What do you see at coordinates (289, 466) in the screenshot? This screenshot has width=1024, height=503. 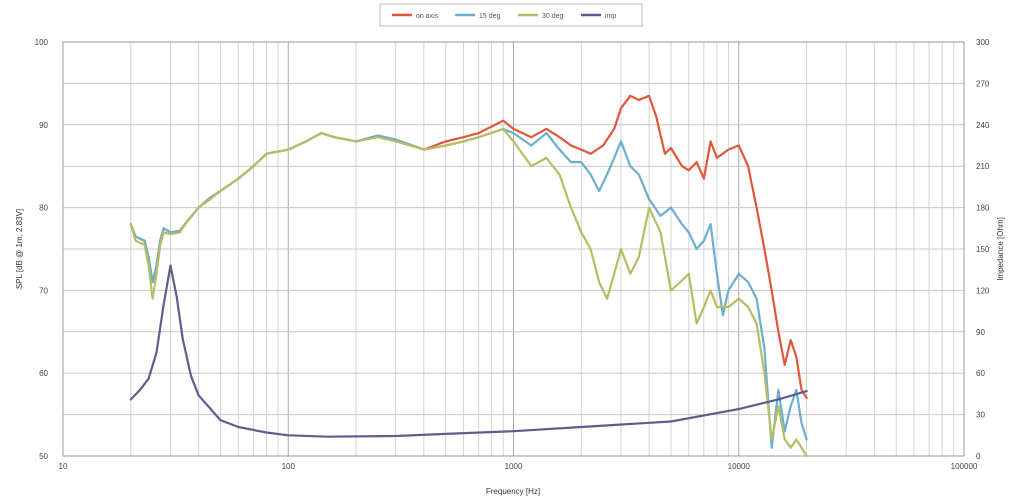 I see `x-tick-label: 100` at bounding box center [289, 466].